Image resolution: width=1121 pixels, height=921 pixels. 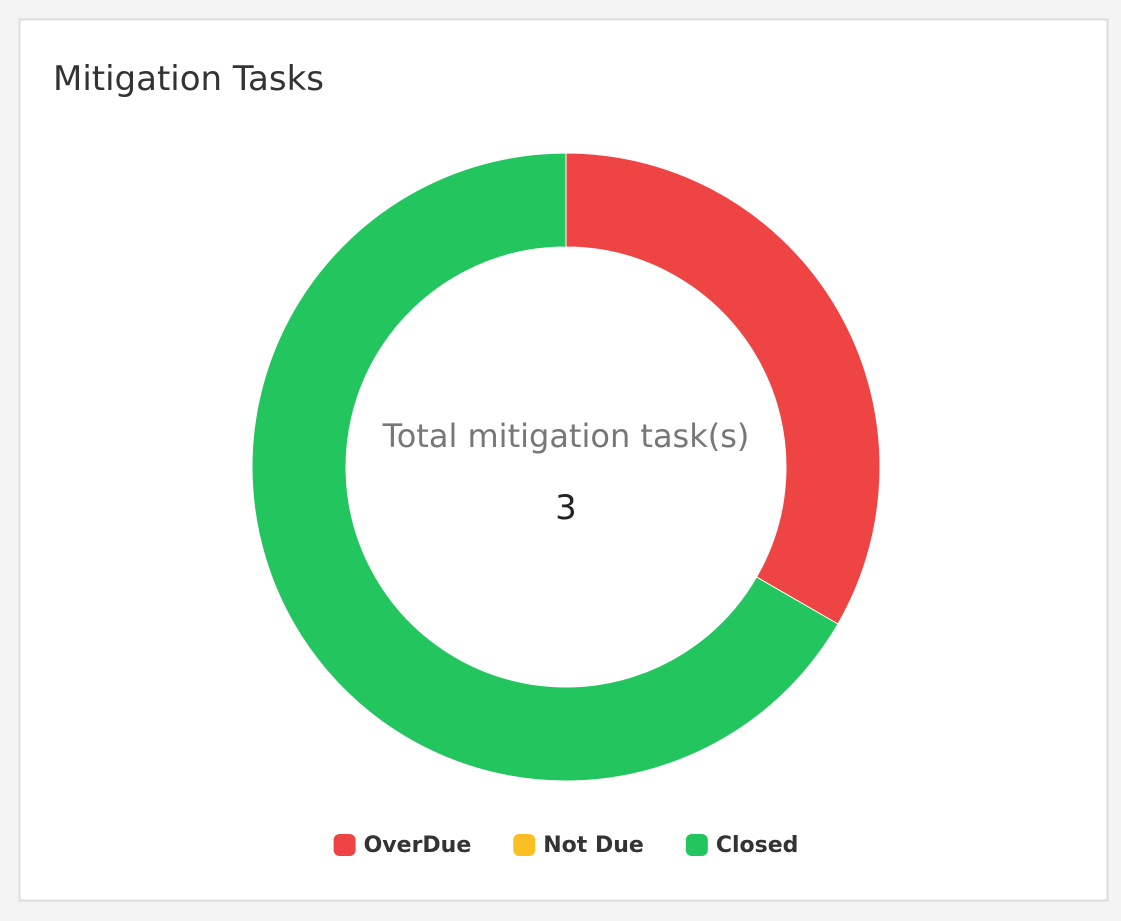 I want to click on legend-label: Closed, so click(x=757, y=845).